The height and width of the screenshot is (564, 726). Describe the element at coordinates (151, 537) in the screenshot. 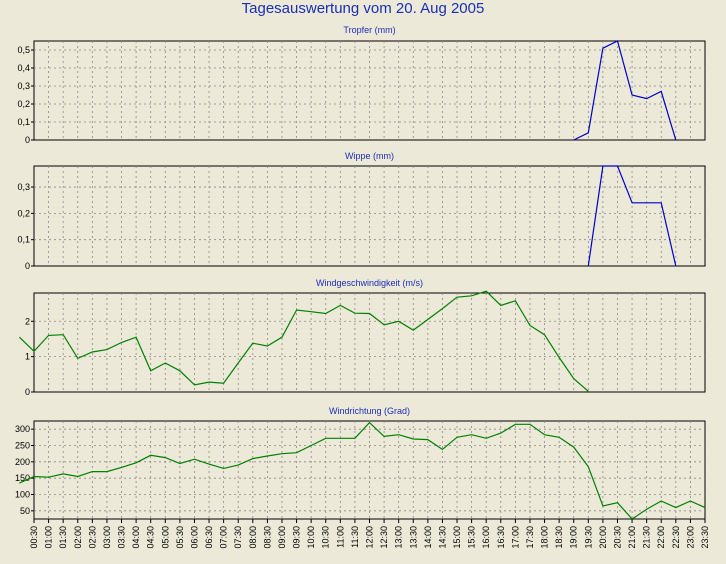

I see `x-tick-label: 04:30` at that location.